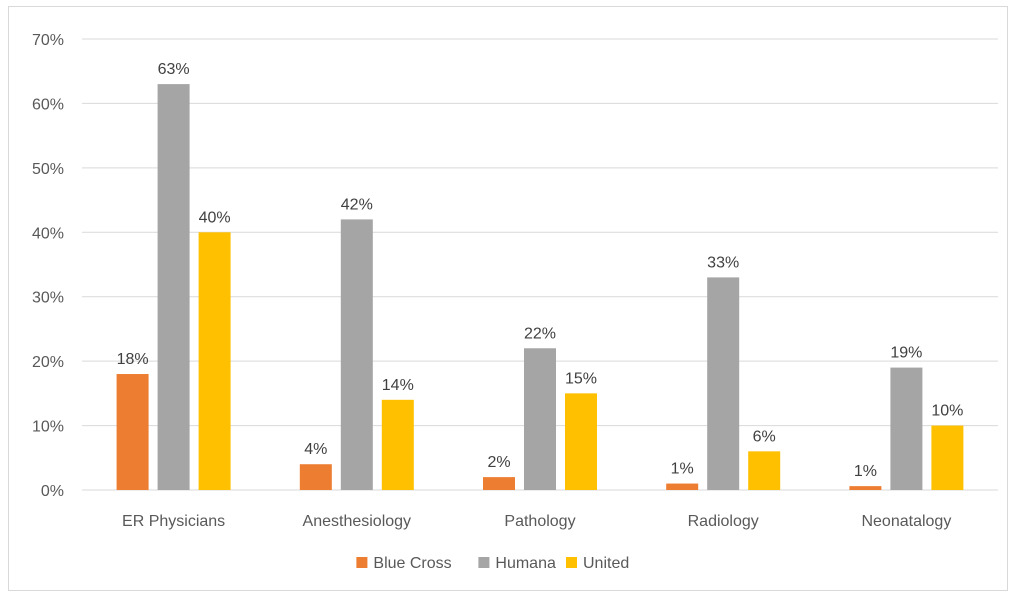 The width and height of the screenshot is (1013, 597). I want to click on y-tick-label: 30%, so click(48, 298).